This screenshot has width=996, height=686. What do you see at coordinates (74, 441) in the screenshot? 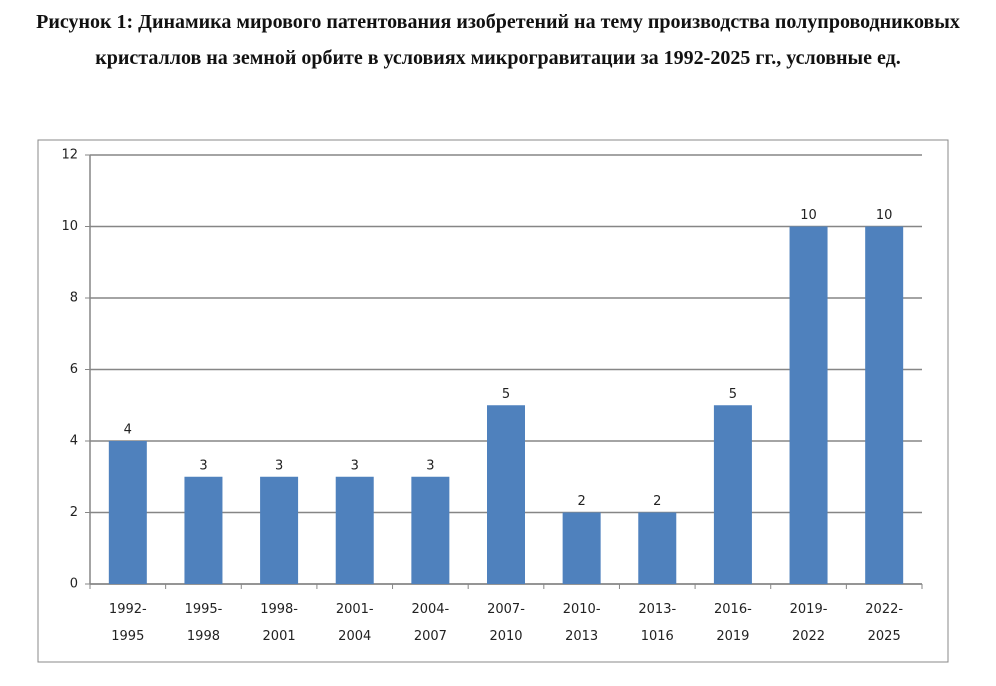
I see `y-tick-label: 4` at bounding box center [74, 441].